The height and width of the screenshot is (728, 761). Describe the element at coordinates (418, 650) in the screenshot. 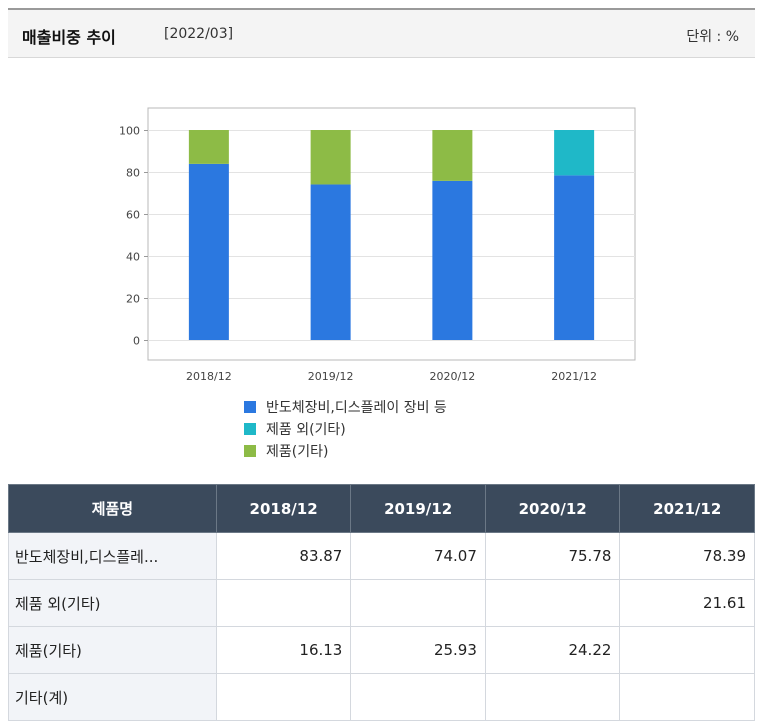

I see `value-cell: 25.93` at that location.